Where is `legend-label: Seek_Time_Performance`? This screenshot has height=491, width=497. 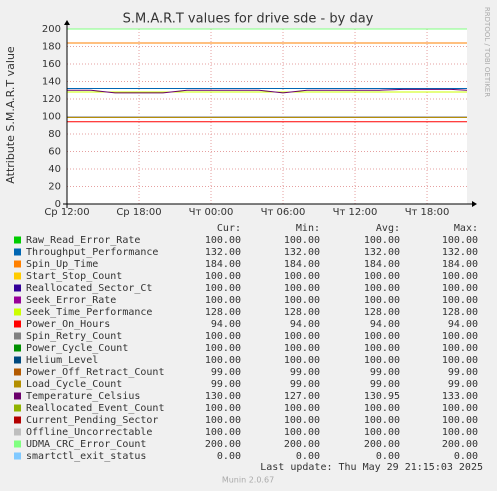 legend-label: Seek_Time_Performance is located at coordinates (89, 312).